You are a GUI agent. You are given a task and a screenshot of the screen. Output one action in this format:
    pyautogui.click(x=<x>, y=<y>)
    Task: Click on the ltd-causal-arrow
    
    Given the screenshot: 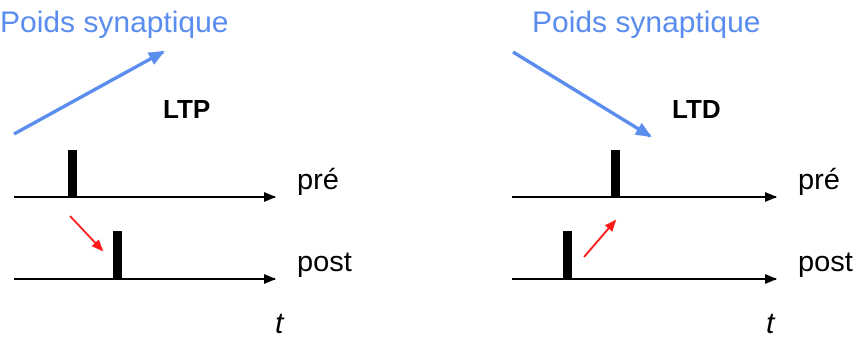 What is the action you would take?
    pyautogui.click(x=600, y=238)
    